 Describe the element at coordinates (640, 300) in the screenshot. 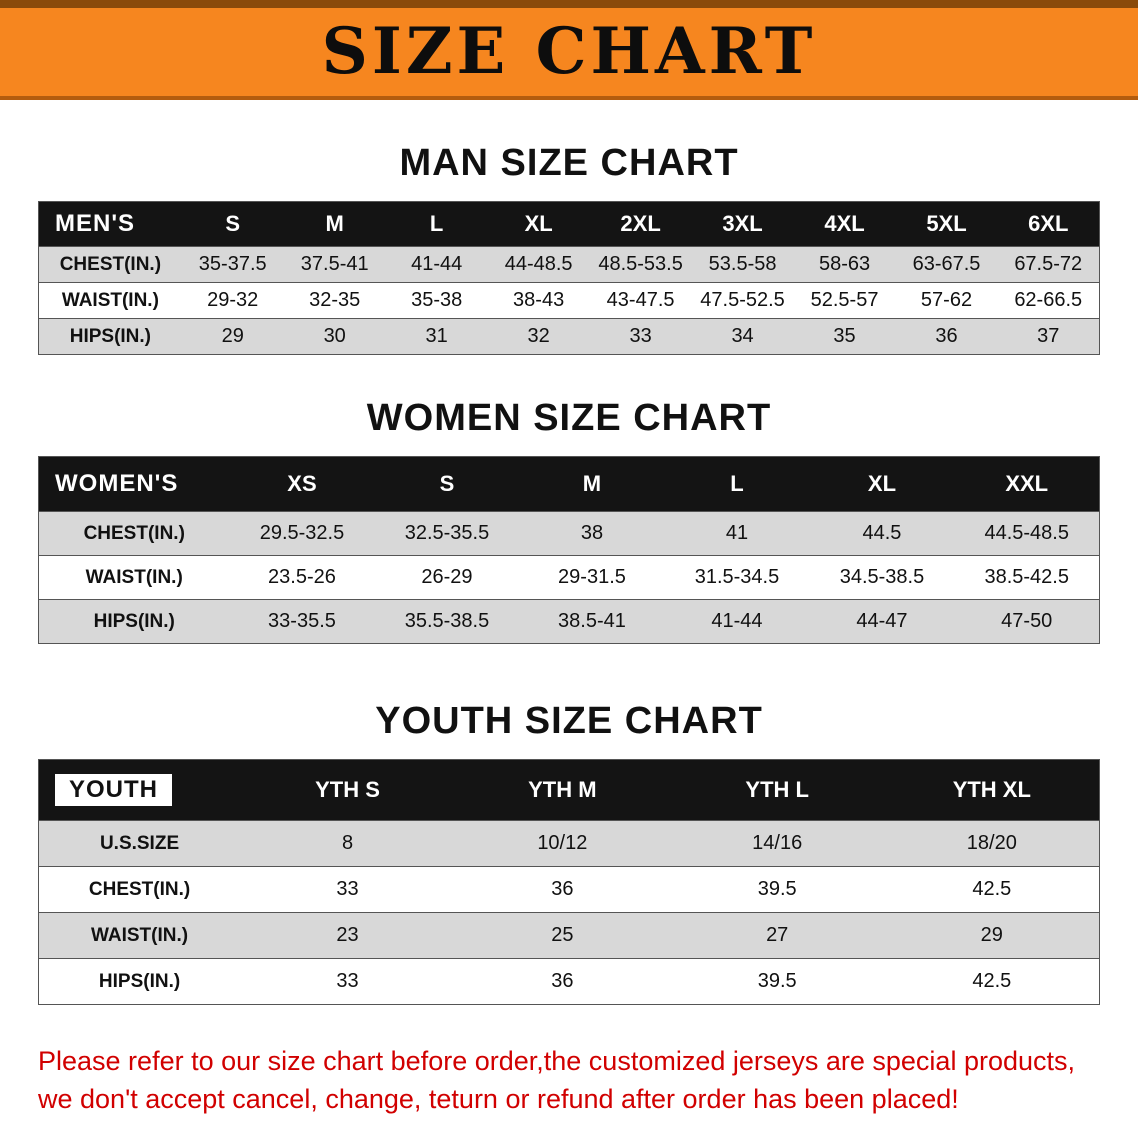

I see `size-value-cell: 43-47.5` at that location.